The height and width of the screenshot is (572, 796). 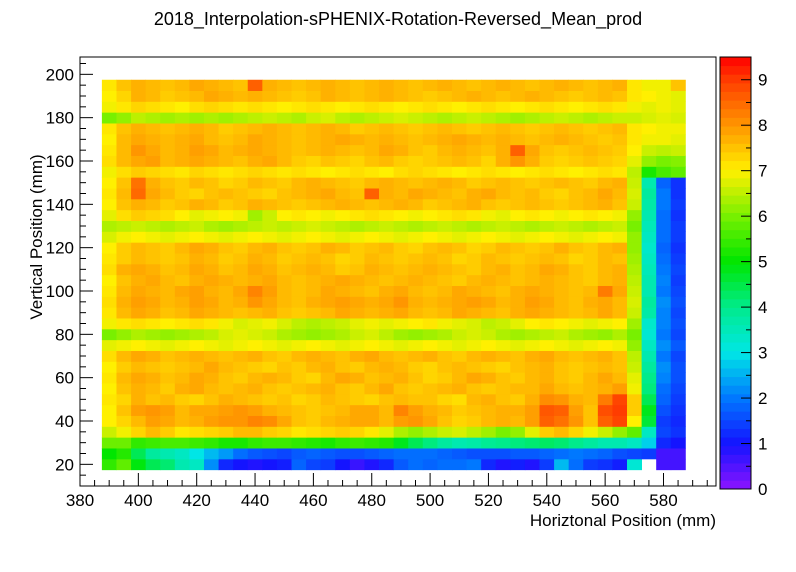 What do you see at coordinates (36, 236) in the screenshot?
I see `y-axis-title: Vertical Position (mm)` at bounding box center [36, 236].